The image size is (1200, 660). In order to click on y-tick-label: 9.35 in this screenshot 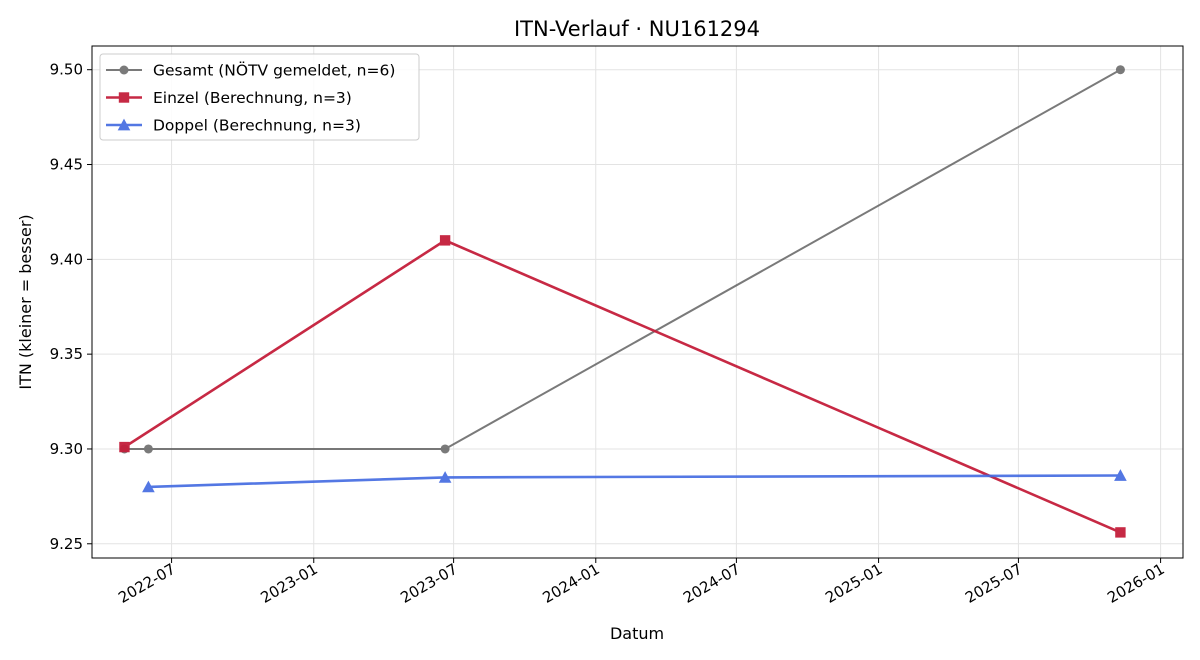, I will do `click(66, 354)`.